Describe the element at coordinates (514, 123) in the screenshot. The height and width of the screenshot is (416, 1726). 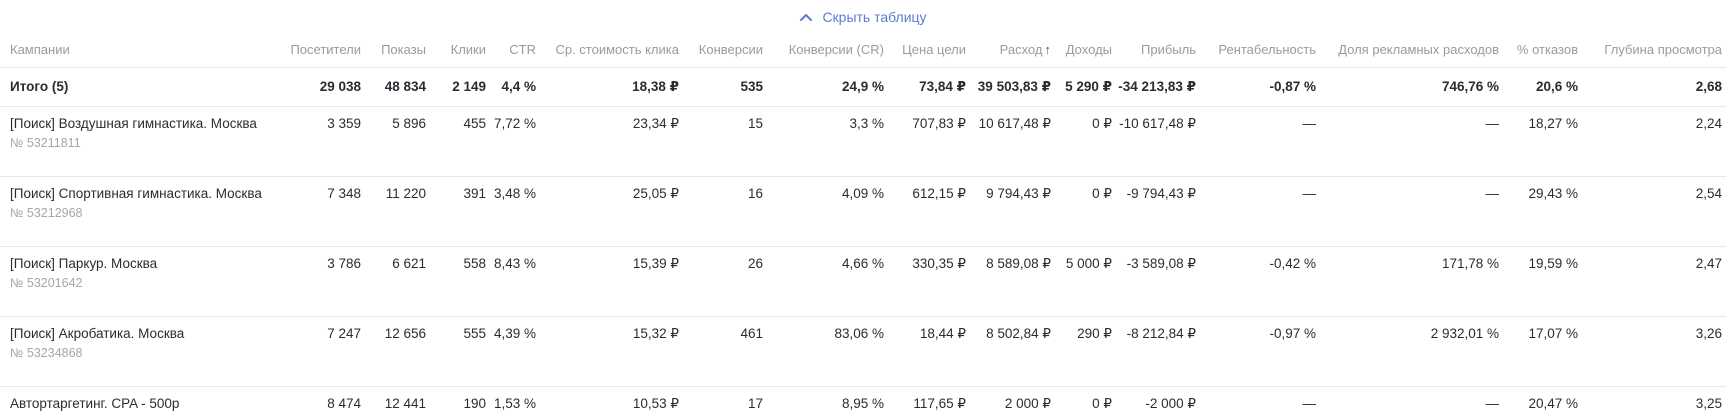
I see `metric-cell: 7,72 %` at that location.